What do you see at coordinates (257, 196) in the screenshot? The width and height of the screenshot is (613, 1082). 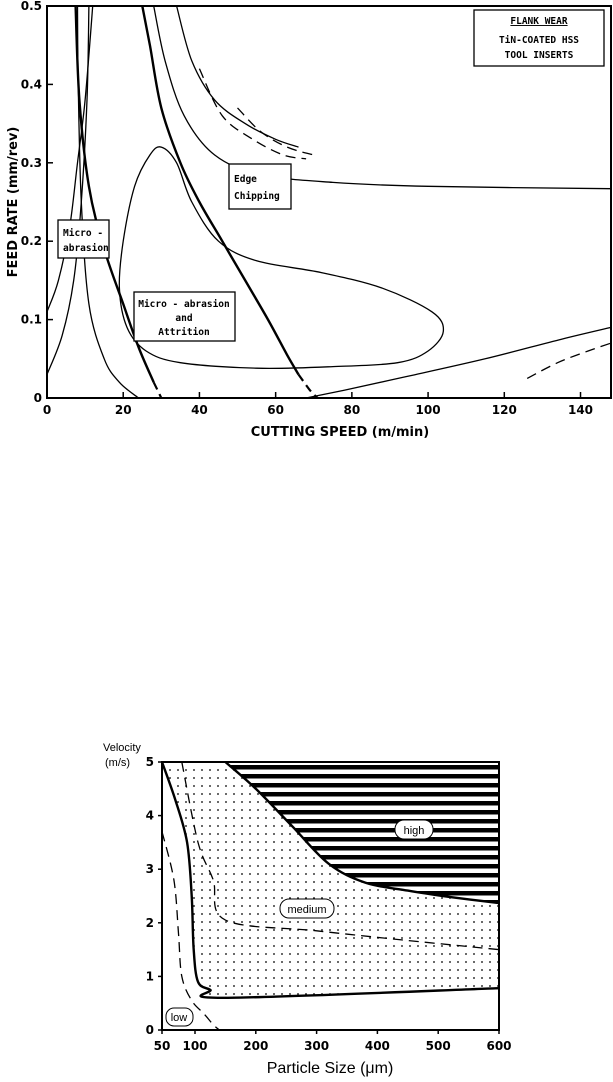 I see `region-label-edge-chipping-line-2: Chipping` at bounding box center [257, 196].